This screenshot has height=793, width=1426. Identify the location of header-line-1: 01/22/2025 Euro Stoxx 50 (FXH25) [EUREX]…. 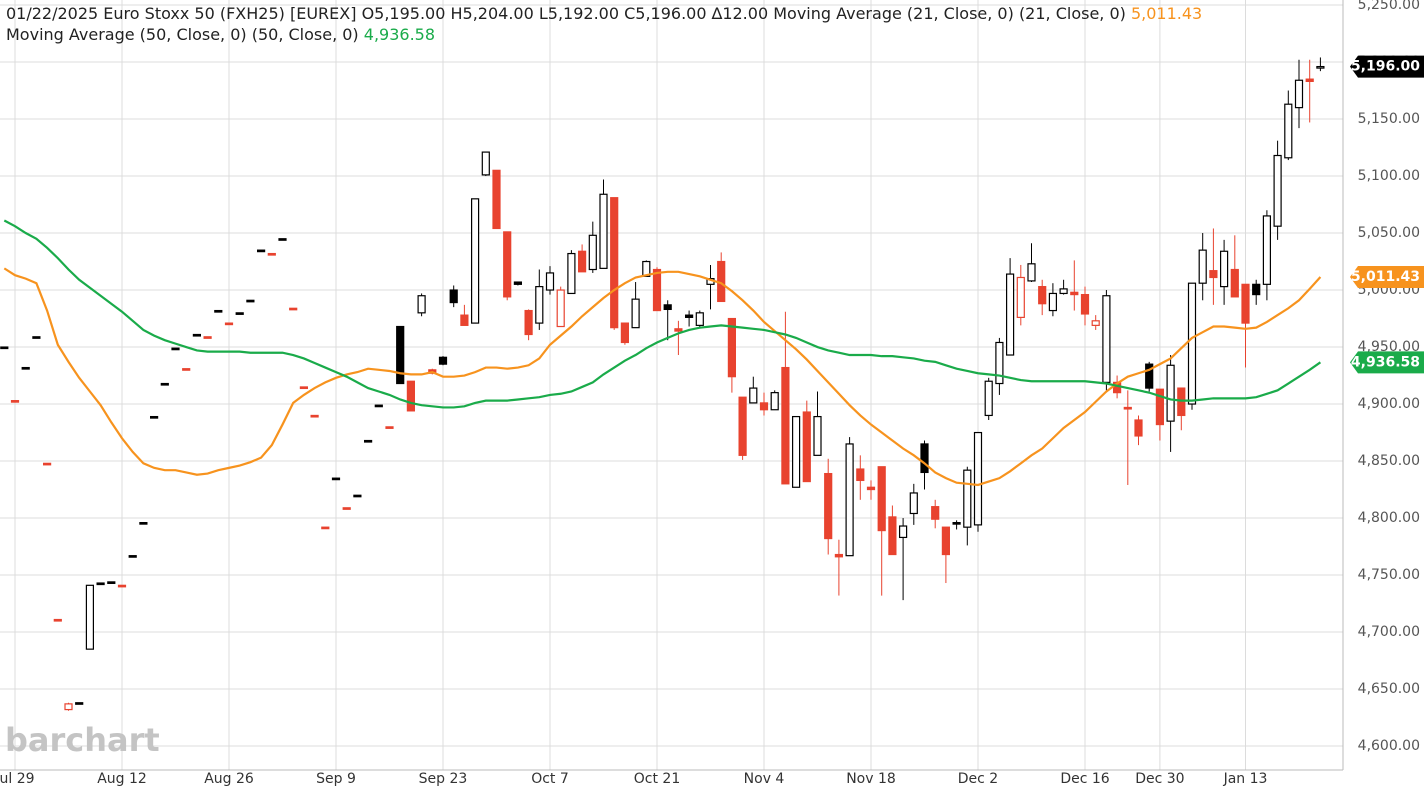
(604, 13).